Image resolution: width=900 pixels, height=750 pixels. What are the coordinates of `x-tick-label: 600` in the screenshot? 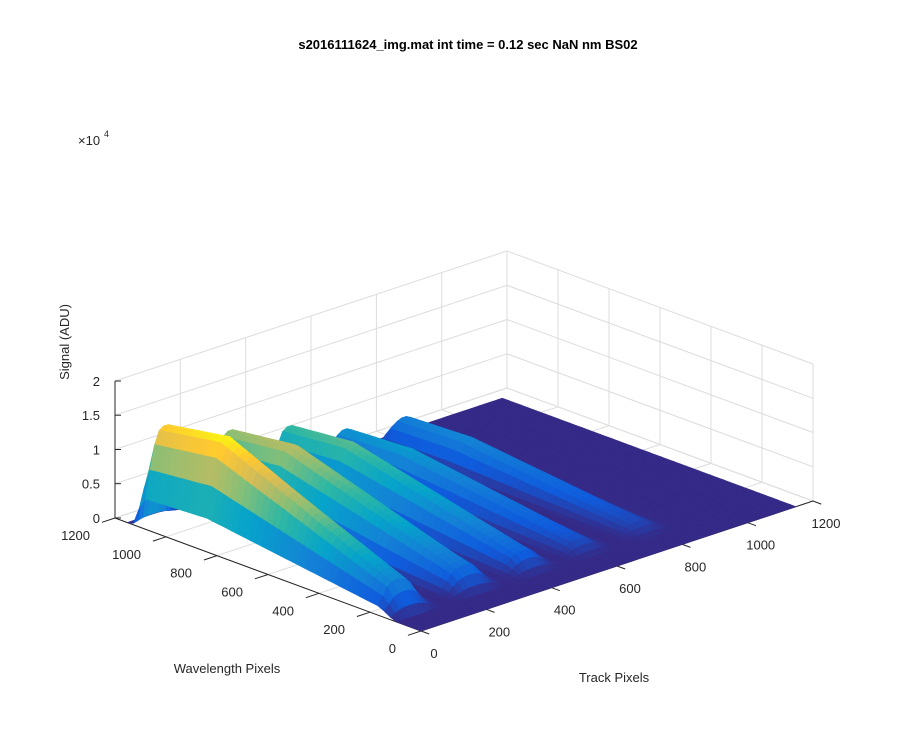 It's located at (630, 588).